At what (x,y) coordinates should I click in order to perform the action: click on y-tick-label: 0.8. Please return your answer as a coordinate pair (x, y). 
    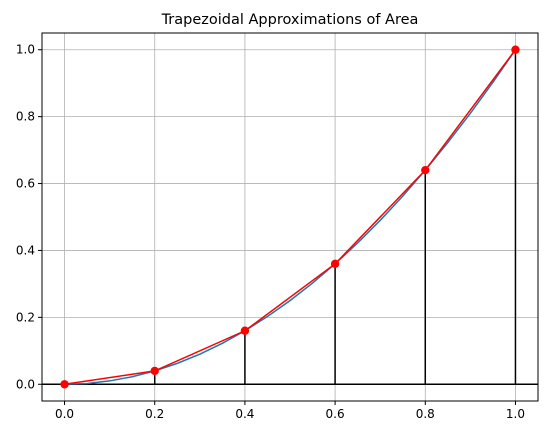
    Looking at the image, I should click on (25, 117).